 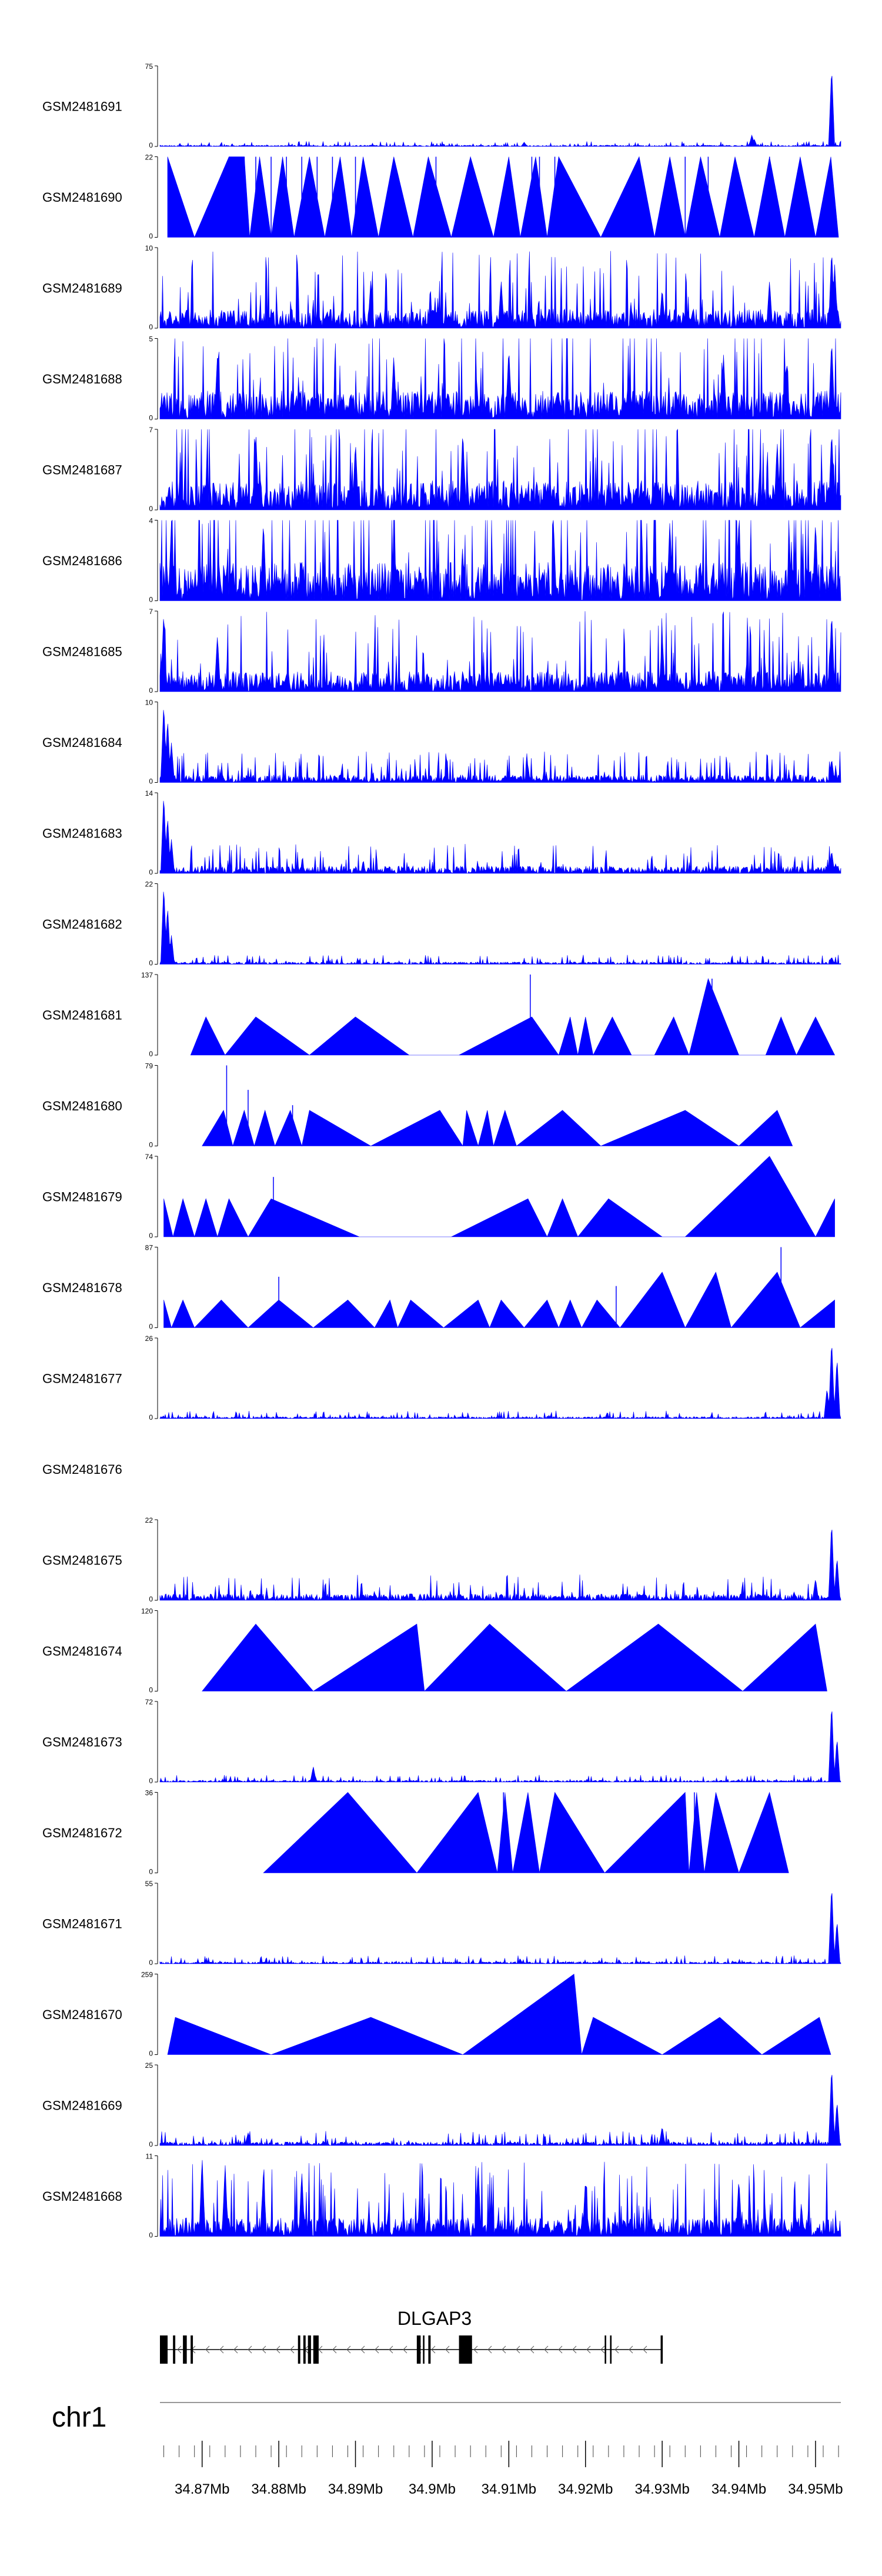 What do you see at coordinates (509, 2489) in the screenshot?
I see `axis-tick-label: 34.91Mb` at bounding box center [509, 2489].